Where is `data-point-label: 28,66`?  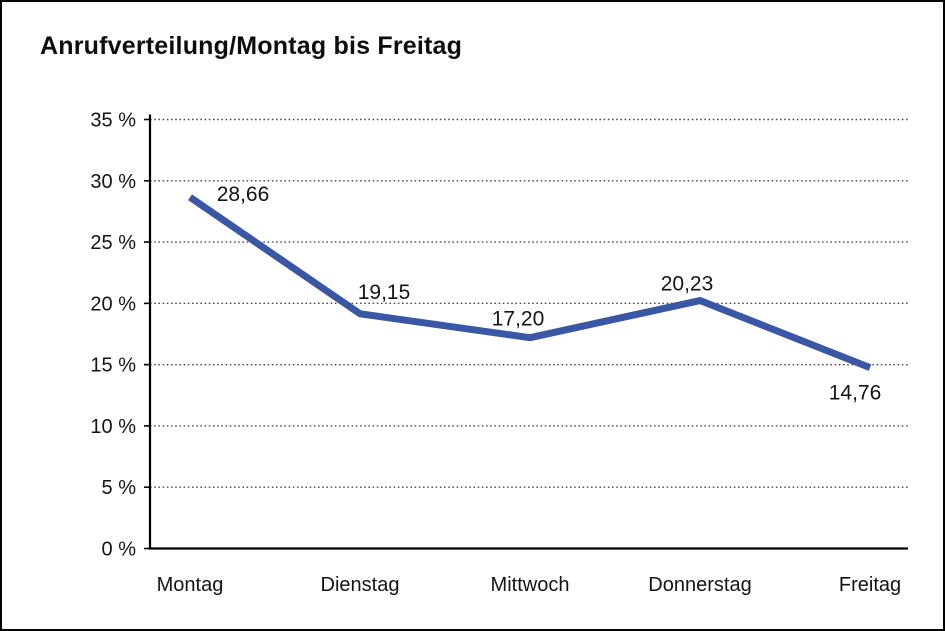 data-point-label: 28,66 is located at coordinates (243, 194).